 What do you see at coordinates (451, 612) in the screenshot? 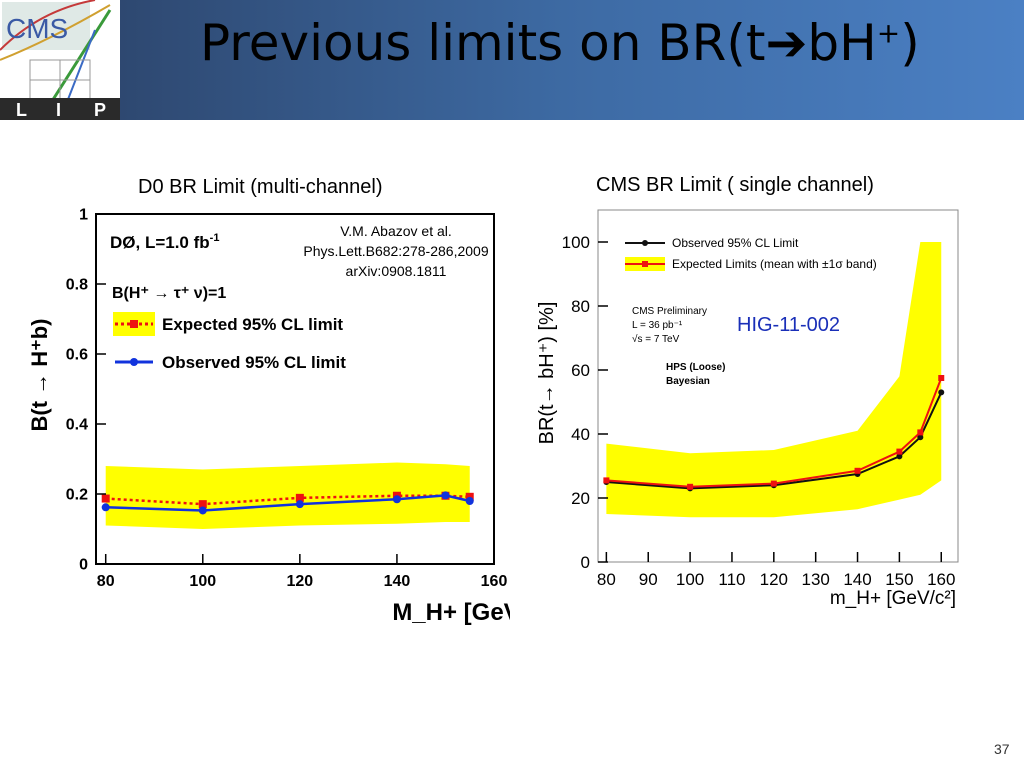
I see `d0-x-axis-title: M_H+ [GeV]` at bounding box center [451, 612].